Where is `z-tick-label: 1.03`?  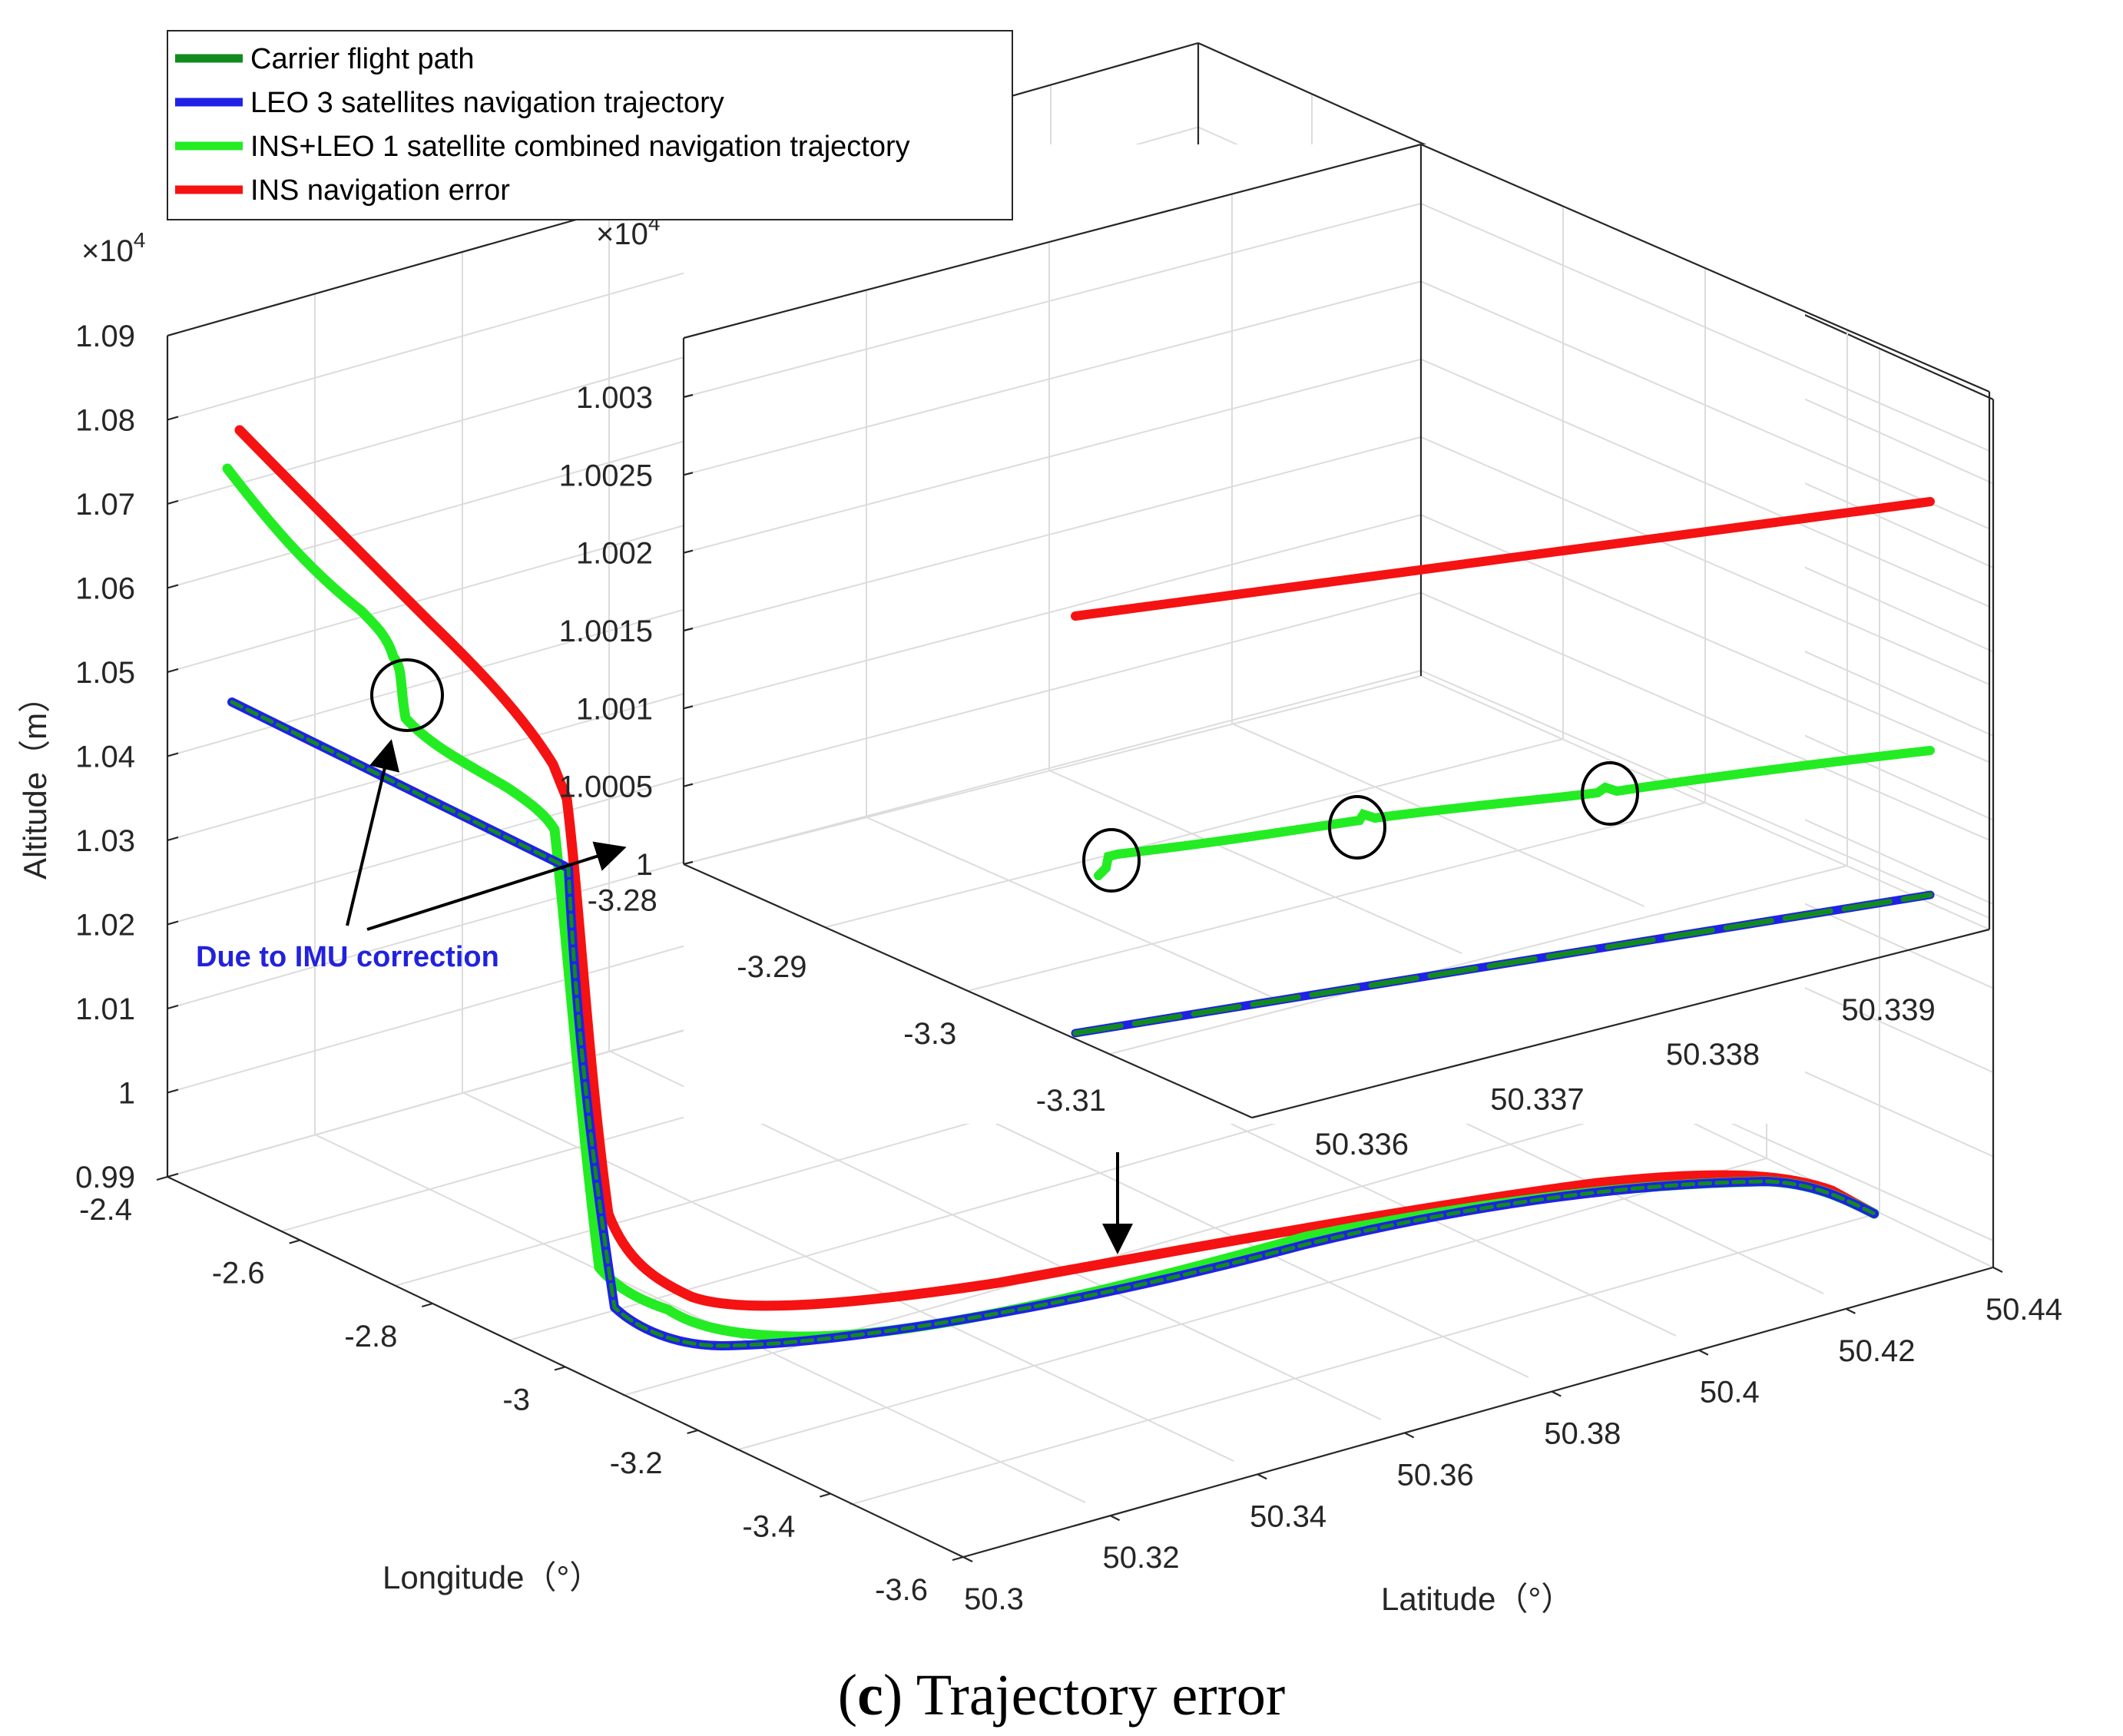
z-tick-label: 1.03 is located at coordinates (105, 841).